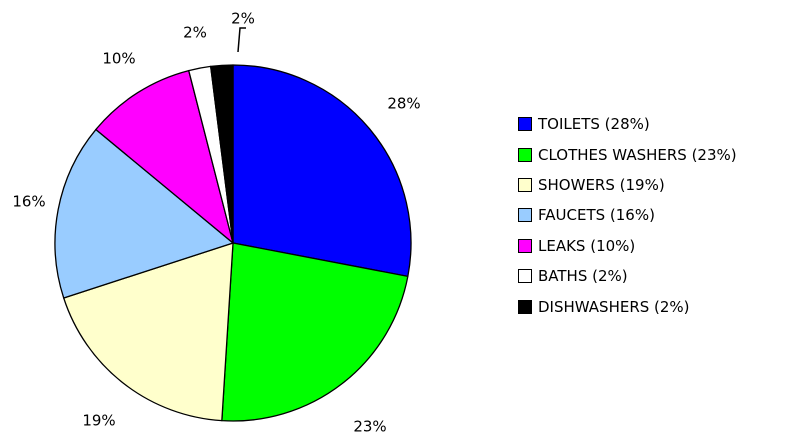  I want to click on slice-label-0: 28%, so click(403, 104).